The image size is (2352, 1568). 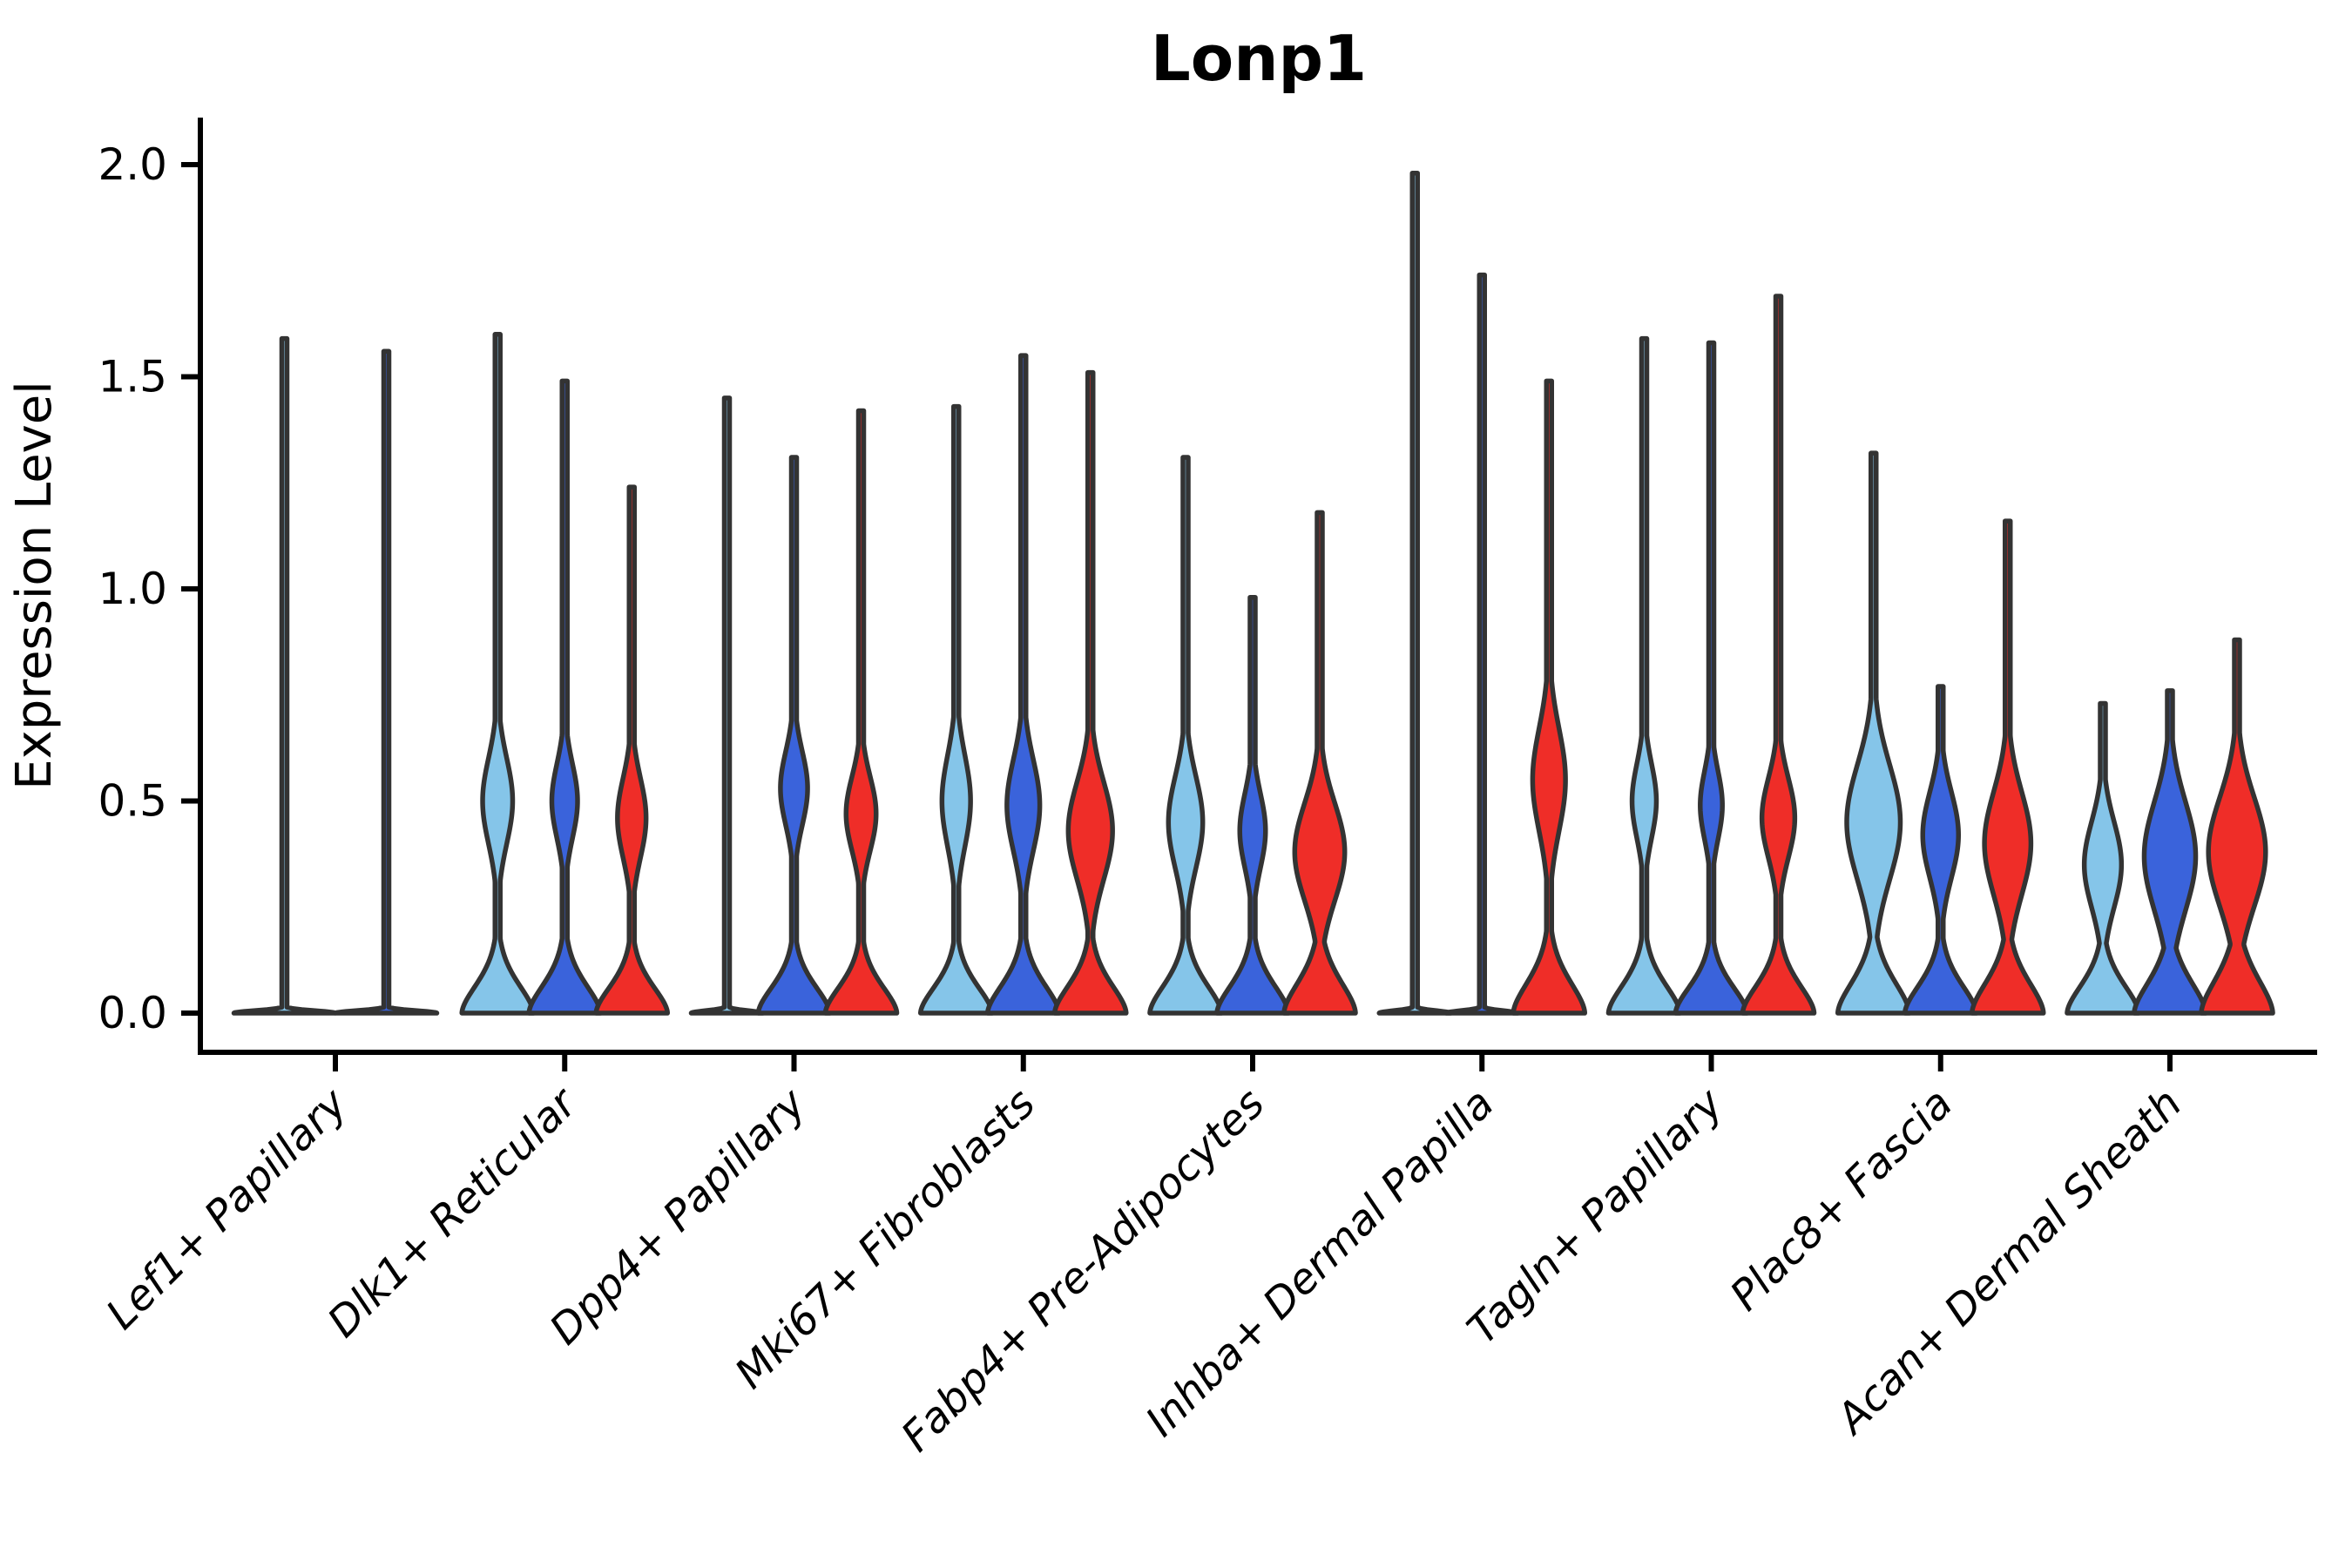 I want to click on violin-tagln-papillary-dark_blue, so click(x=1712, y=678).